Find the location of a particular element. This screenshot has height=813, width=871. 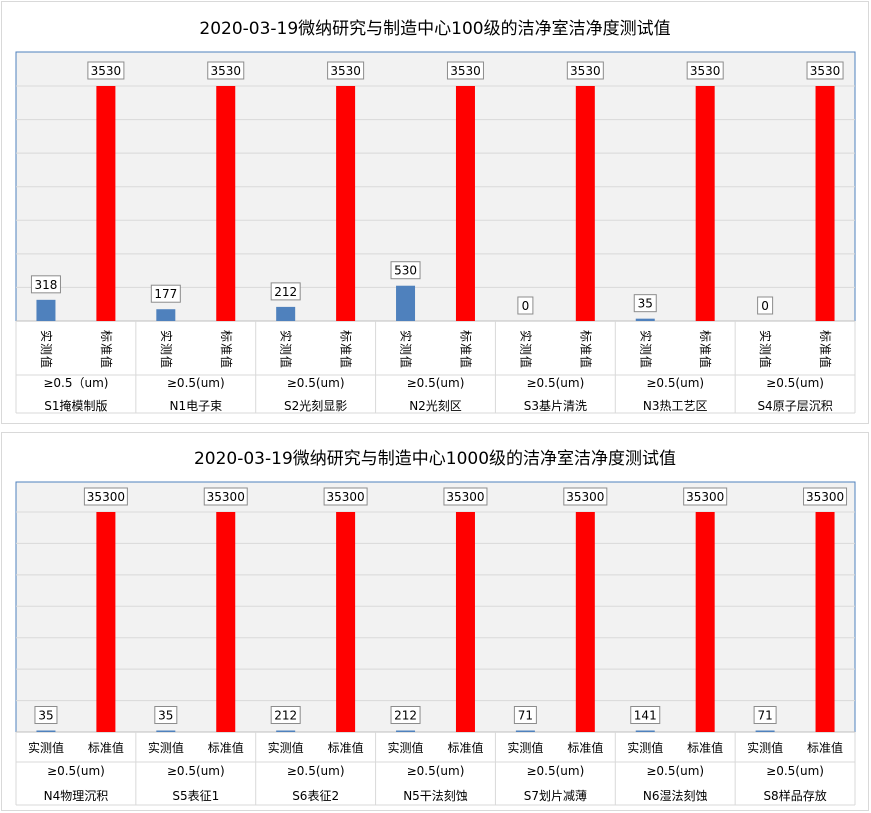

tick-label: S5表征1 is located at coordinates (195, 796).